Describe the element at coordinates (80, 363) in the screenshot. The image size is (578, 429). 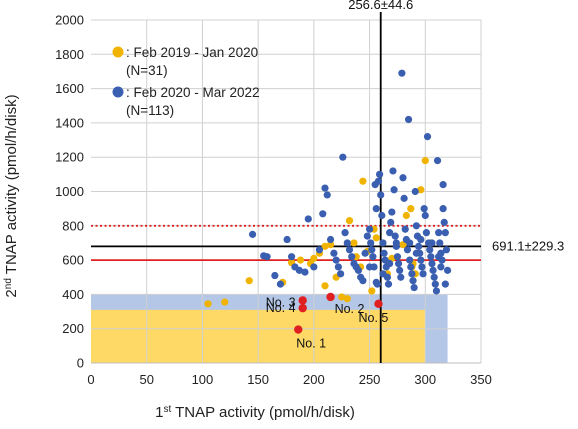
I see `y-tick-label: 0` at that location.